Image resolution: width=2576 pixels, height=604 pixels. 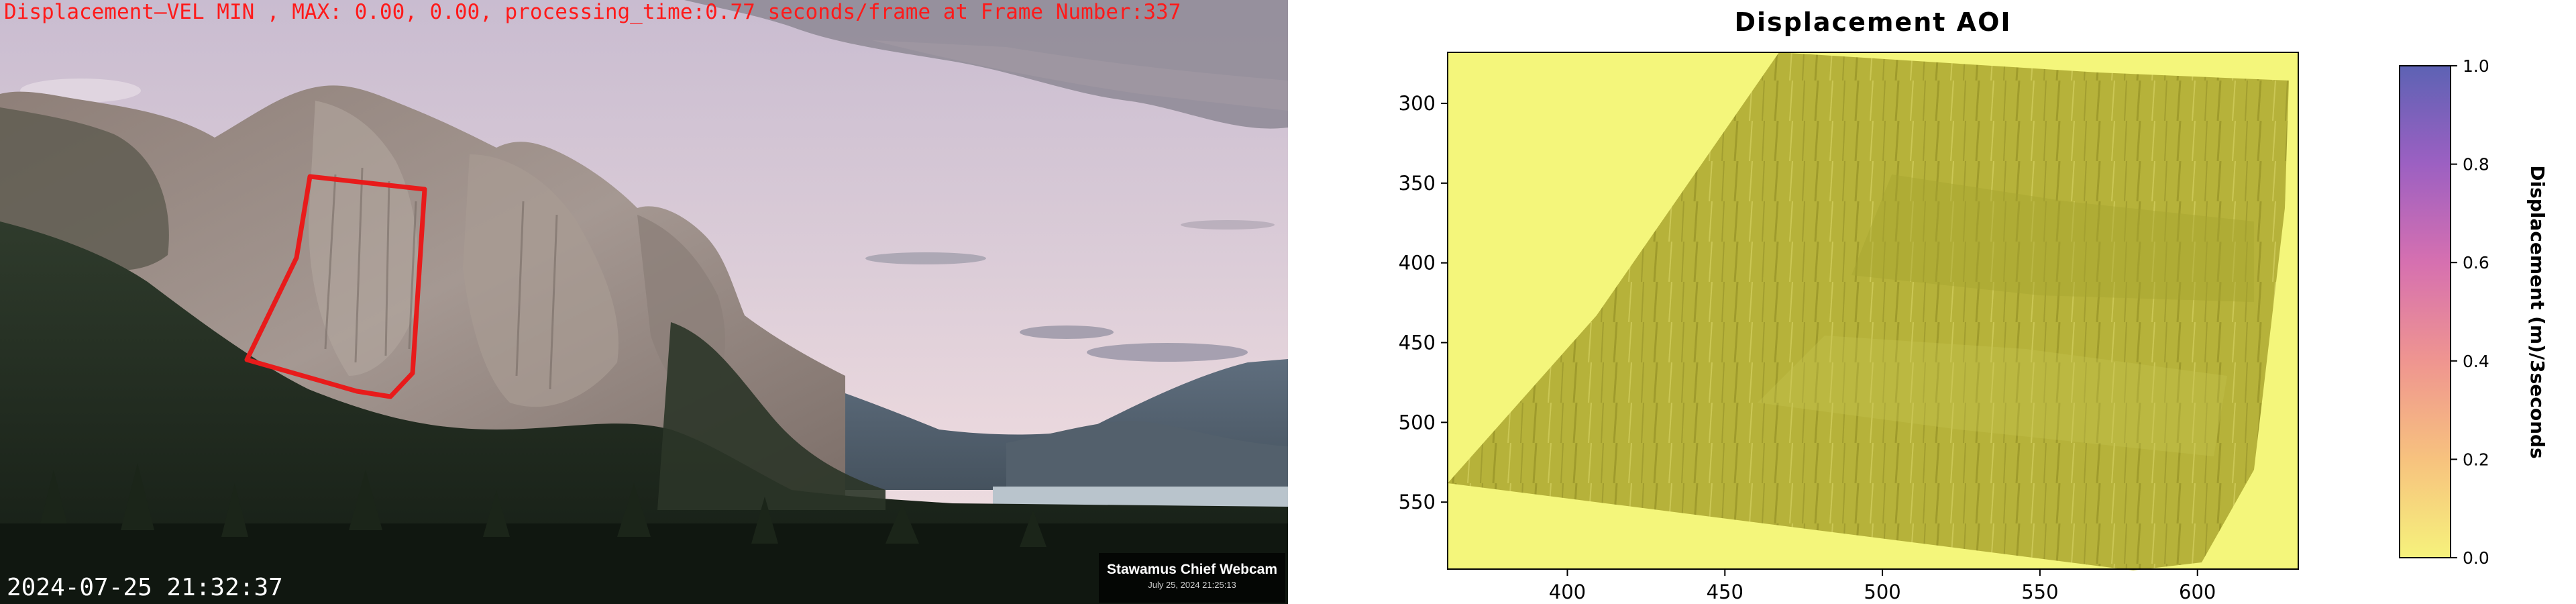 I want to click on colorbar-tick-label: 0.8, so click(x=2476, y=164).